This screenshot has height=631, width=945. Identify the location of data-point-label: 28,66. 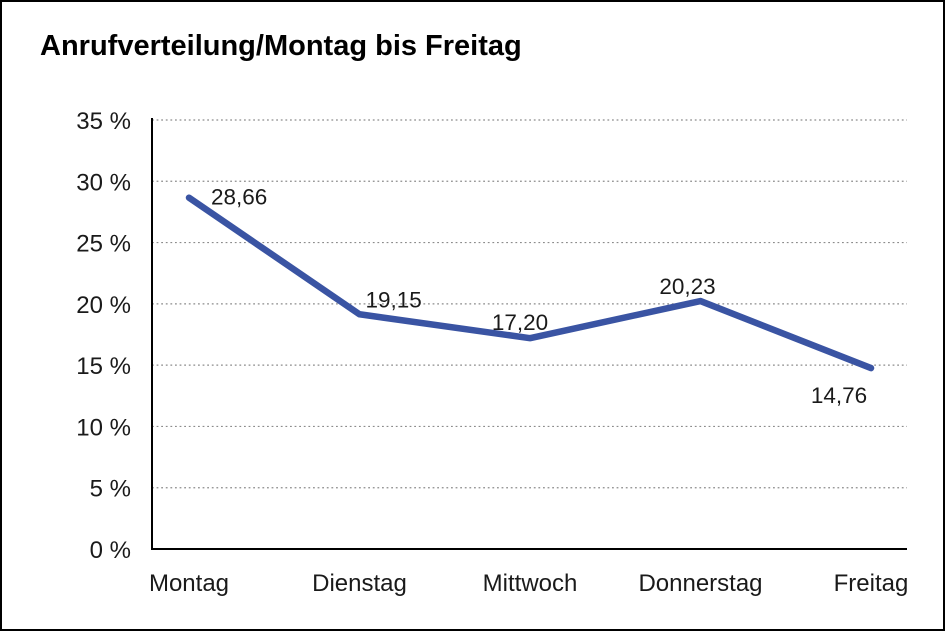
(239, 197).